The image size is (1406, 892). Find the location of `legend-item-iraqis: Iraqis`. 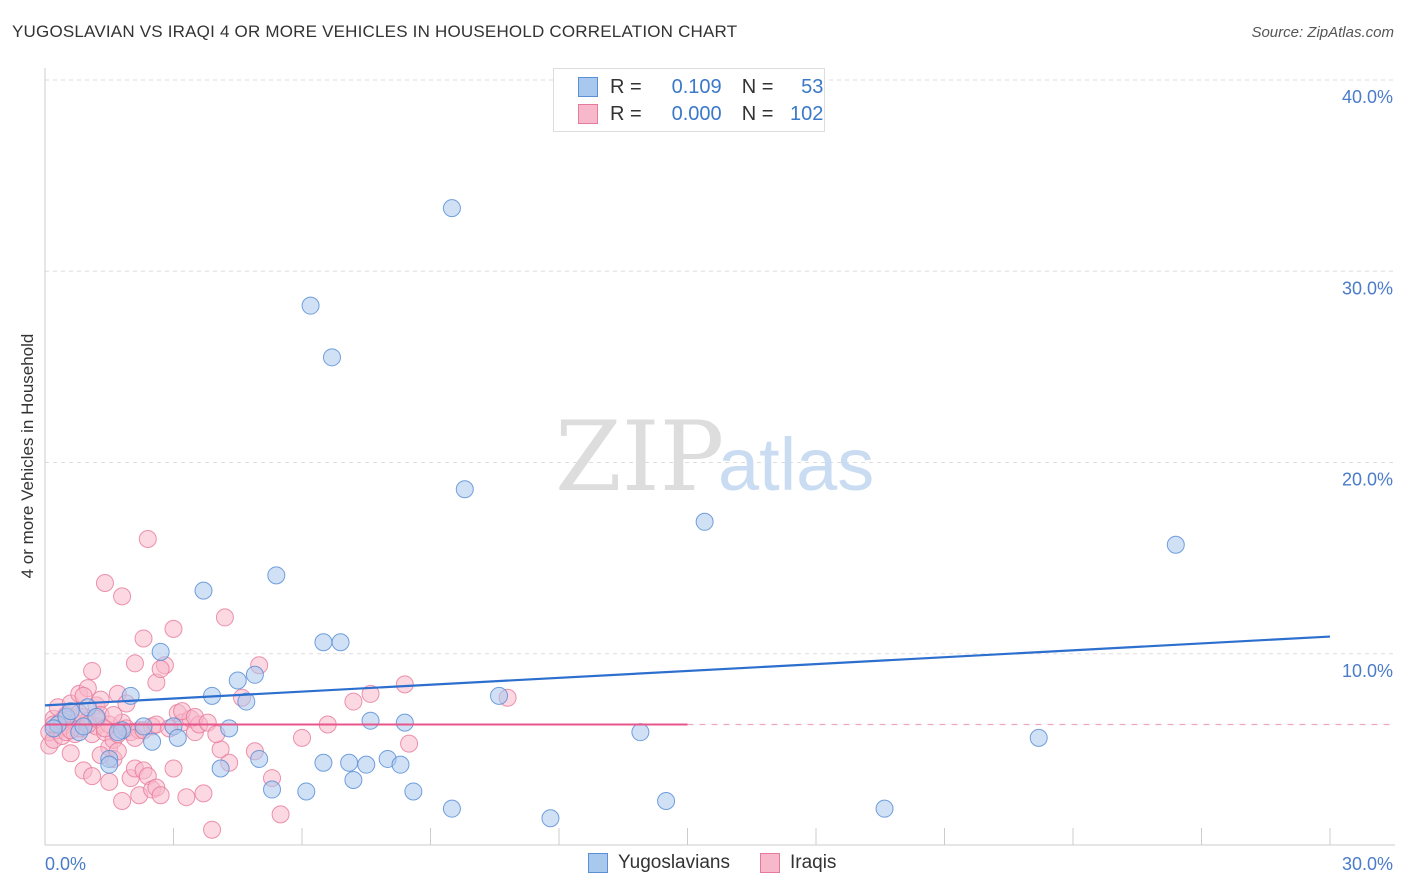

legend-item-iraqis: Iraqis is located at coordinates (798, 863).